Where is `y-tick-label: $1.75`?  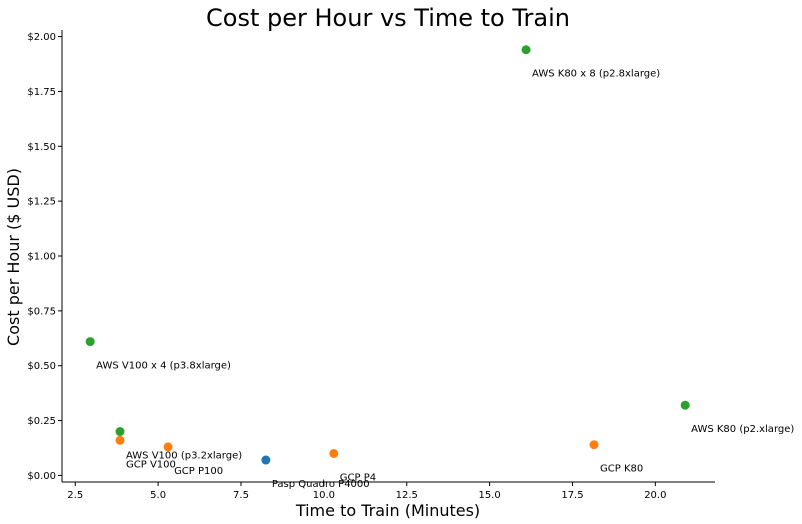
y-tick-label: $1.75 is located at coordinates (41, 92).